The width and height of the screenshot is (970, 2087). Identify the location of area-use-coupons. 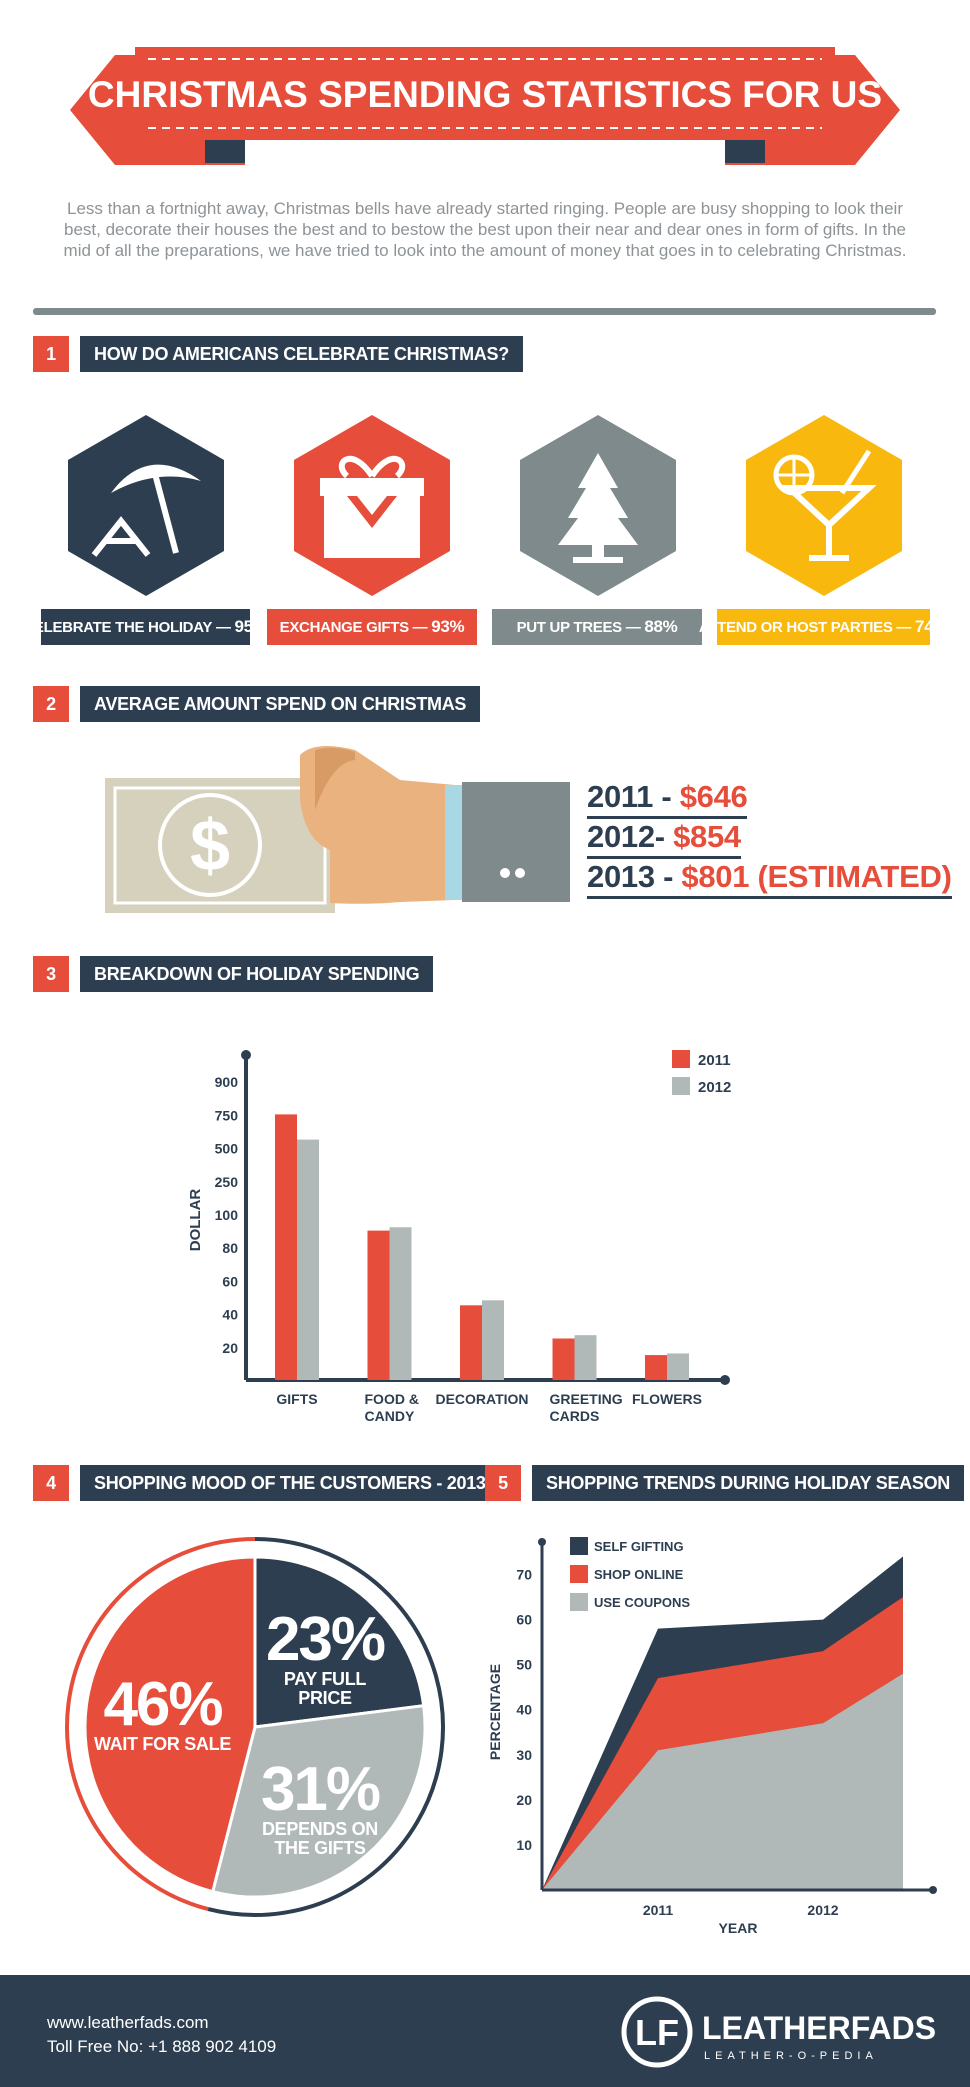
(722, 1781).